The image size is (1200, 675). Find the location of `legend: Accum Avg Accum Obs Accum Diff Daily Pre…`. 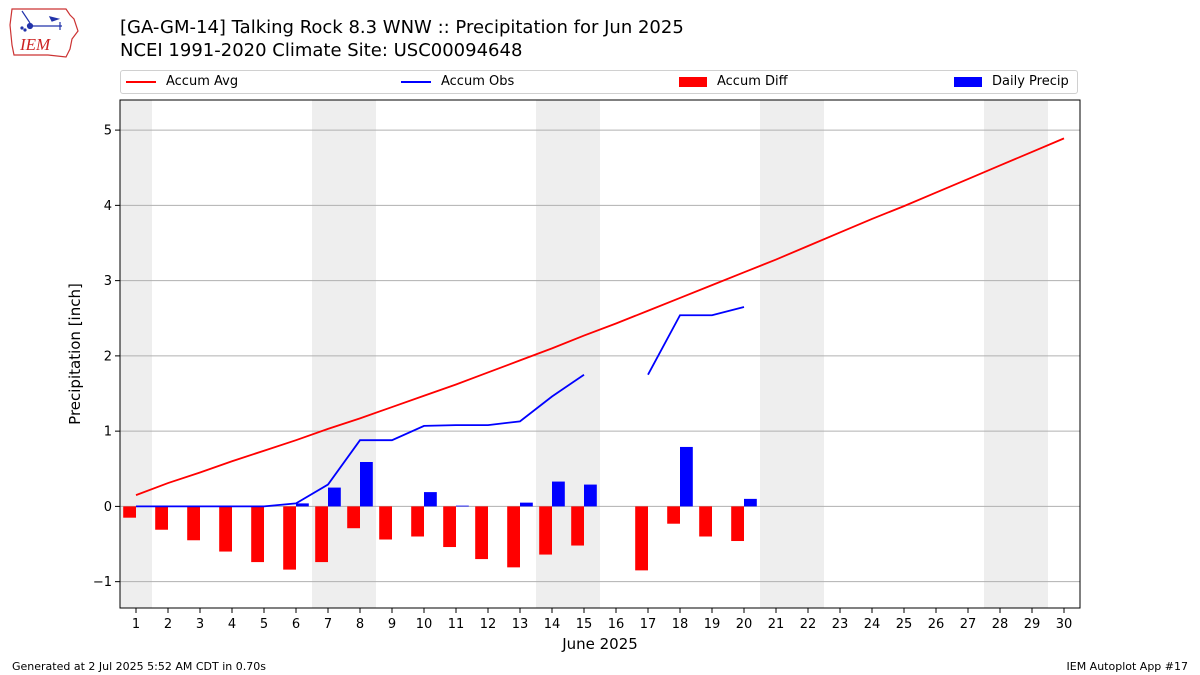

legend: Accum Avg Accum Obs Accum Diff Daily Pre… is located at coordinates (599, 82).